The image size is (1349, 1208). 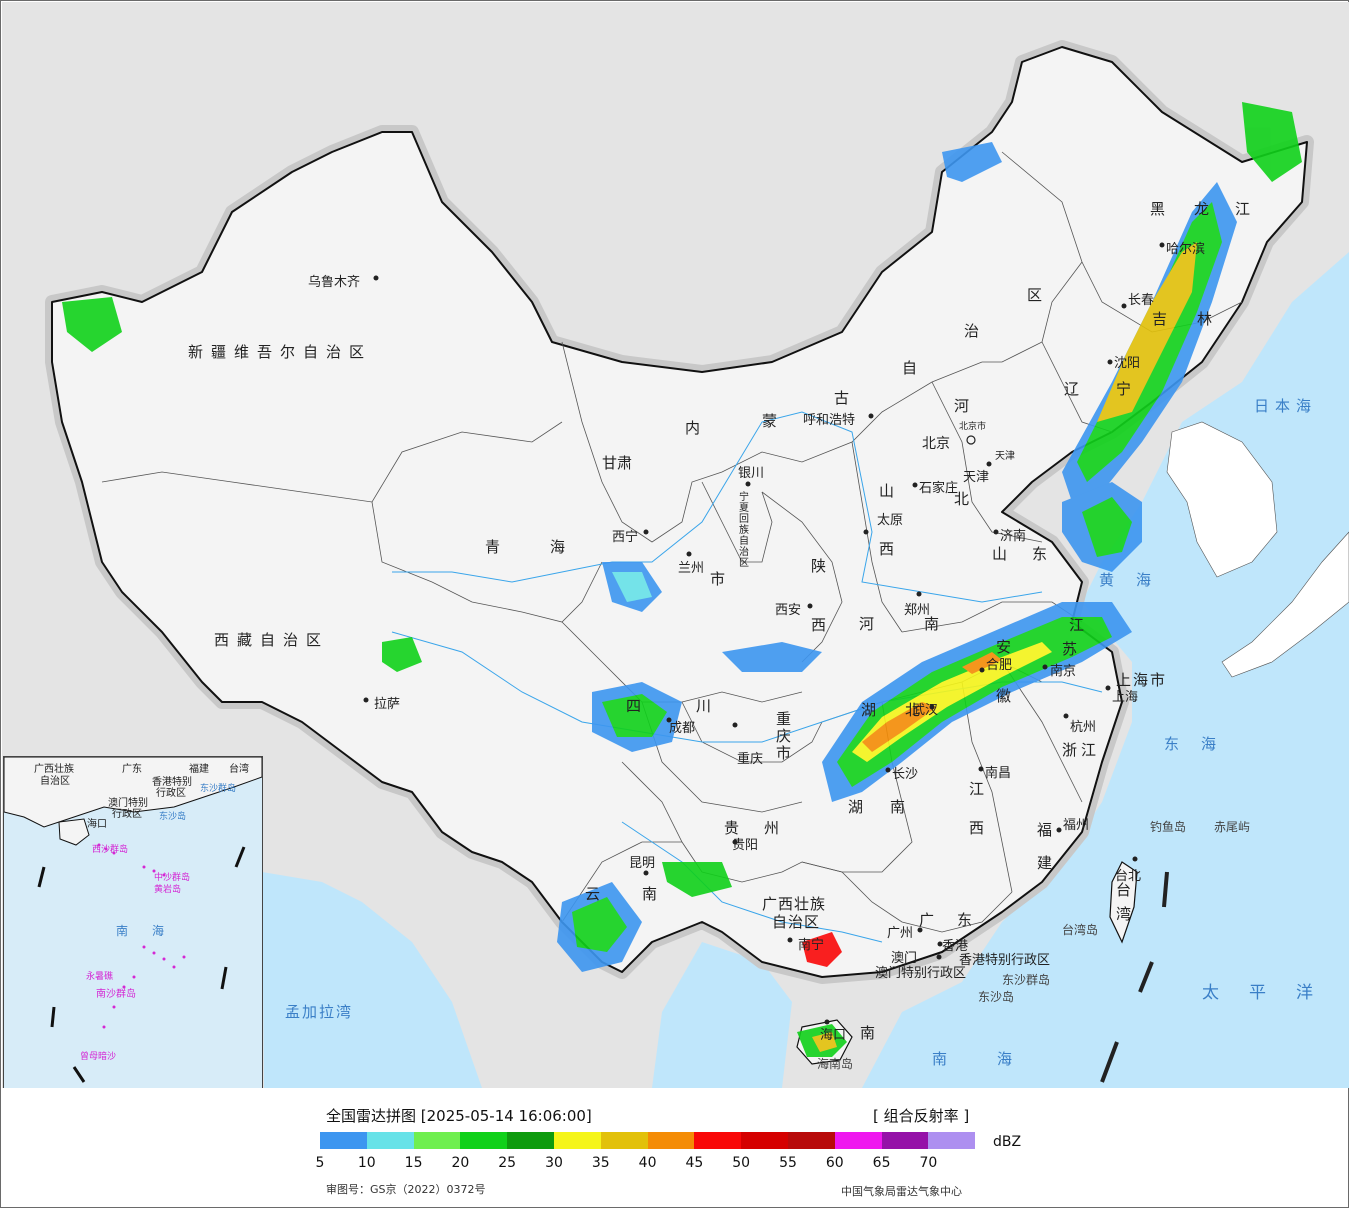 What do you see at coordinates (881, 1163) in the screenshot?
I see `scale-tick-65: 65` at bounding box center [881, 1163].